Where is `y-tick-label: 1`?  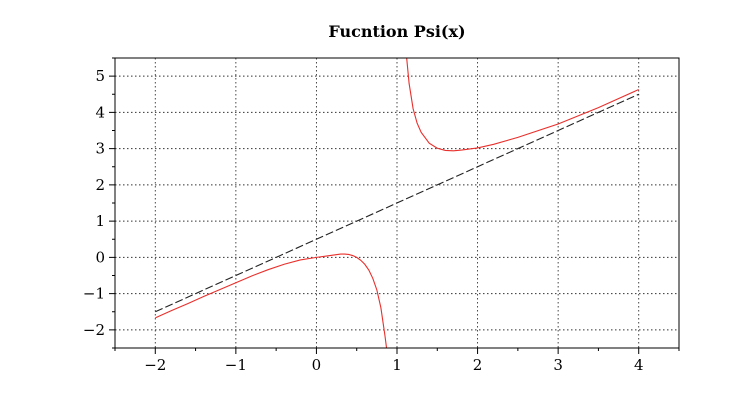 y-tick-label: 1 is located at coordinates (100, 221).